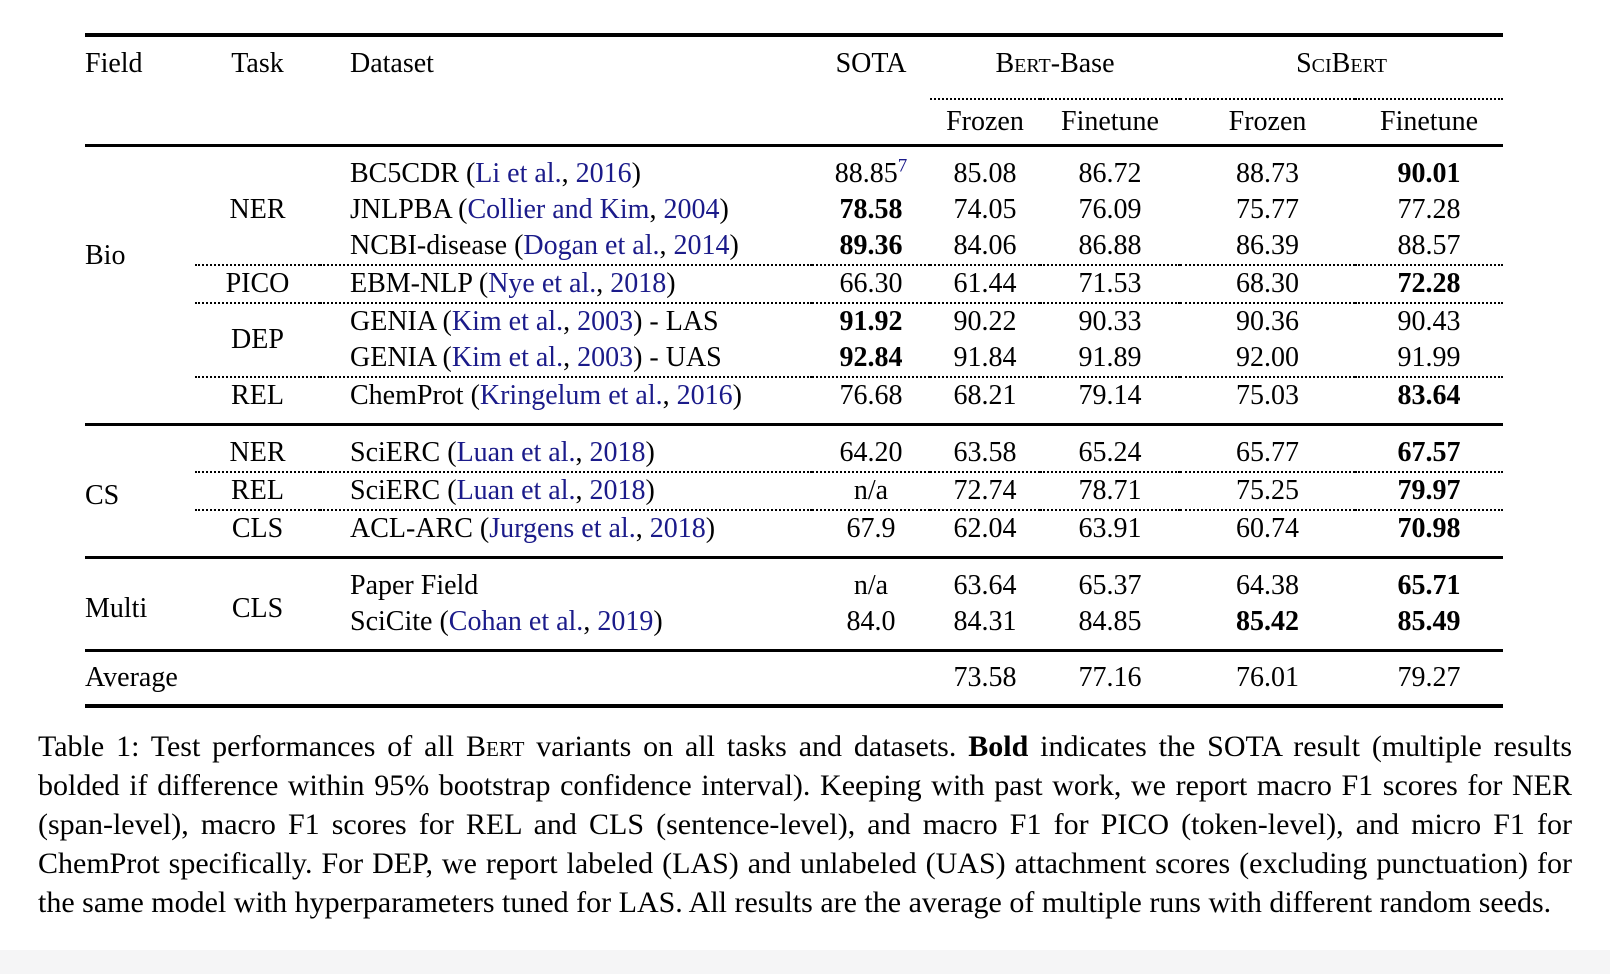  I want to click on sota-value: 76.68, so click(871, 395).